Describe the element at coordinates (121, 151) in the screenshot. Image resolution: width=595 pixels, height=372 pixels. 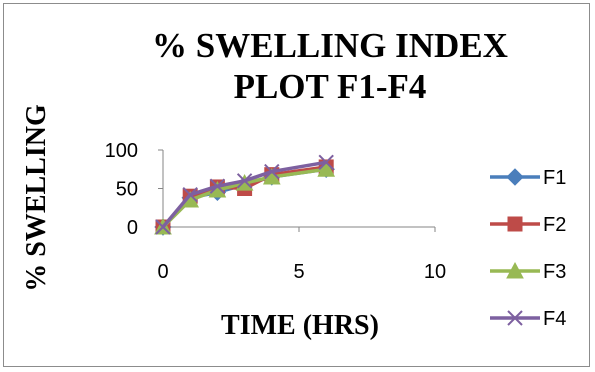
I see `y-tick-label: 100` at that location.